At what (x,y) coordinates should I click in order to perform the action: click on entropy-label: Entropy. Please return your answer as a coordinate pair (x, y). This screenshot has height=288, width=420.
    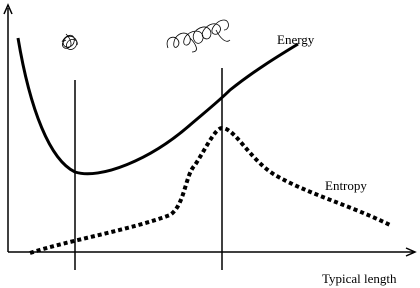
    Looking at the image, I should click on (346, 185).